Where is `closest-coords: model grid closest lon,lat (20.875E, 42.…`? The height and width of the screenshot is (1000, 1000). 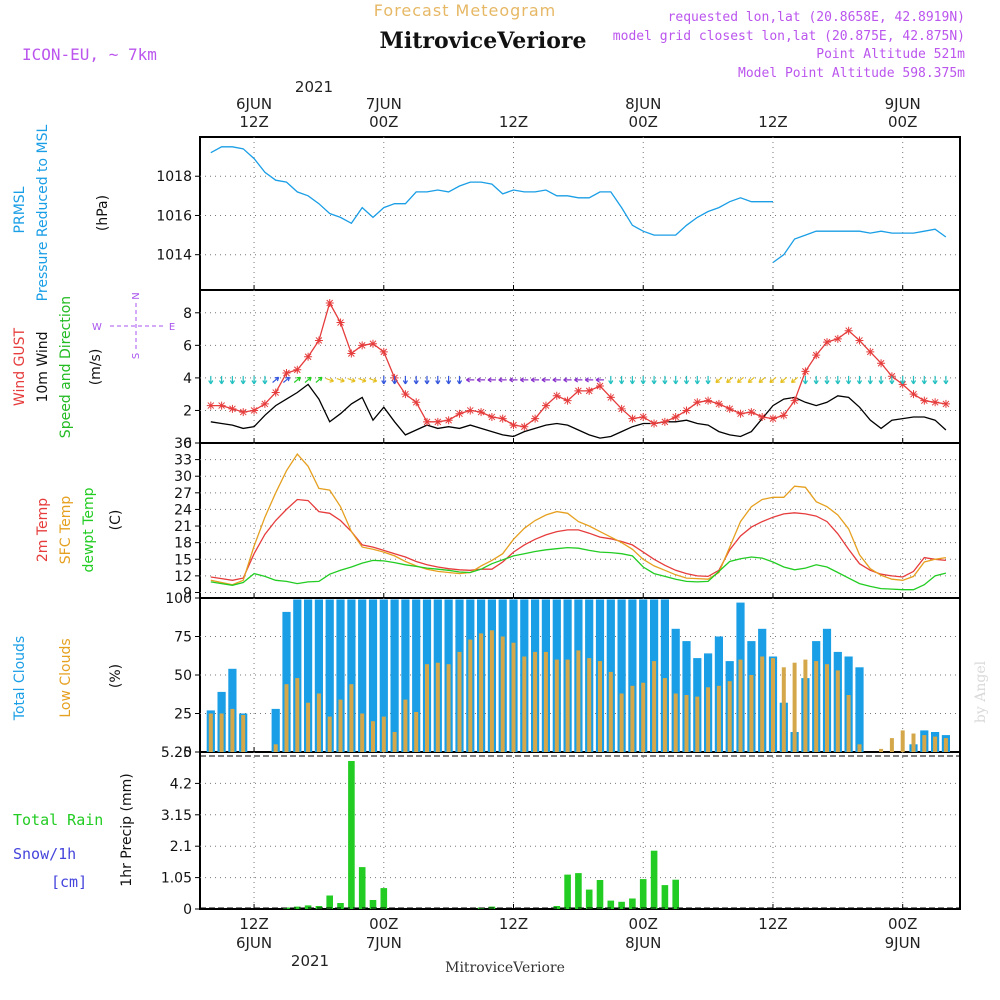
closest-coords: model grid closest lon,lat (20.875E, 42.… is located at coordinates (789, 36).